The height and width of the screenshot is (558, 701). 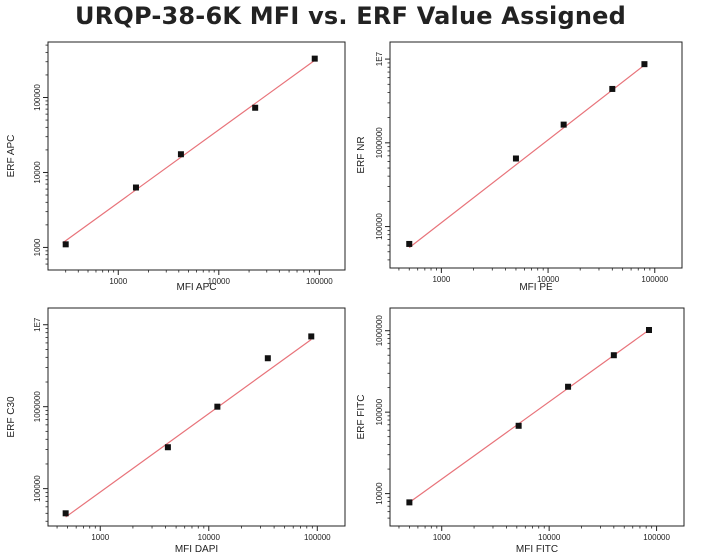 What do you see at coordinates (11, 156) in the screenshot?
I see `y-axis-label: ERF APC` at bounding box center [11, 156].